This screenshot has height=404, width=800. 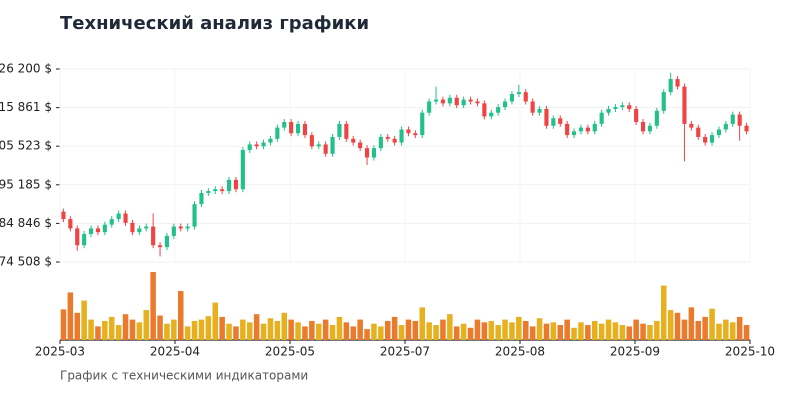 I want to click on chart-subtitle: График с техническими индикаторами, so click(x=184, y=376).